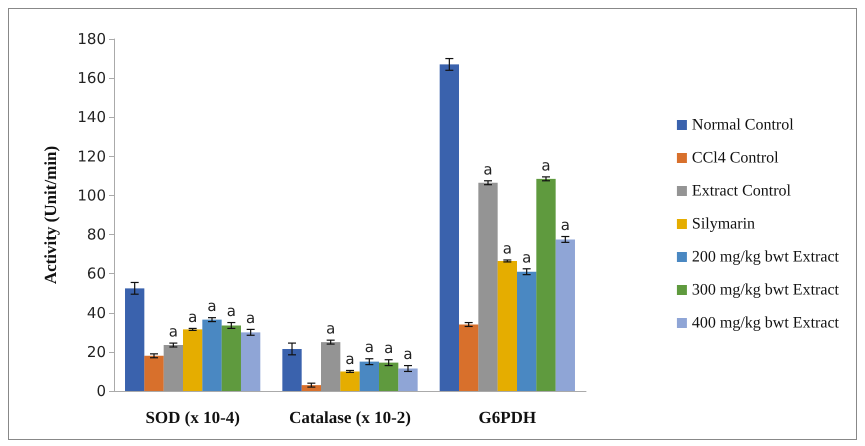 The image size is (865, 446). What do you see at coordinates (766, 257) in the screenshot?
I see `legend-label: 200 mg/kg bwt Extract` at bounding box center [766, 257].